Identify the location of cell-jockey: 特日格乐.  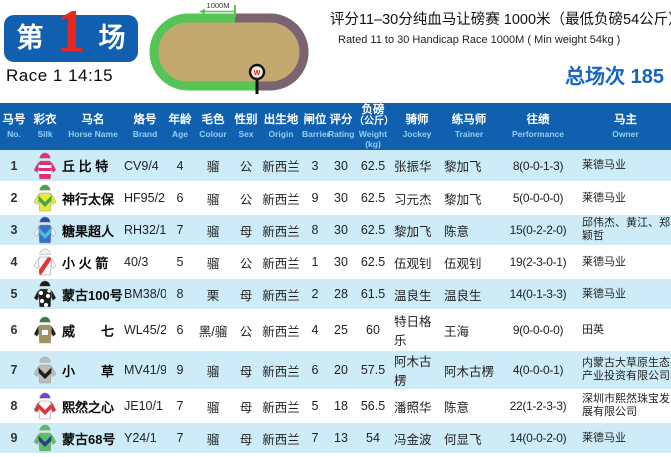
(413, 332).